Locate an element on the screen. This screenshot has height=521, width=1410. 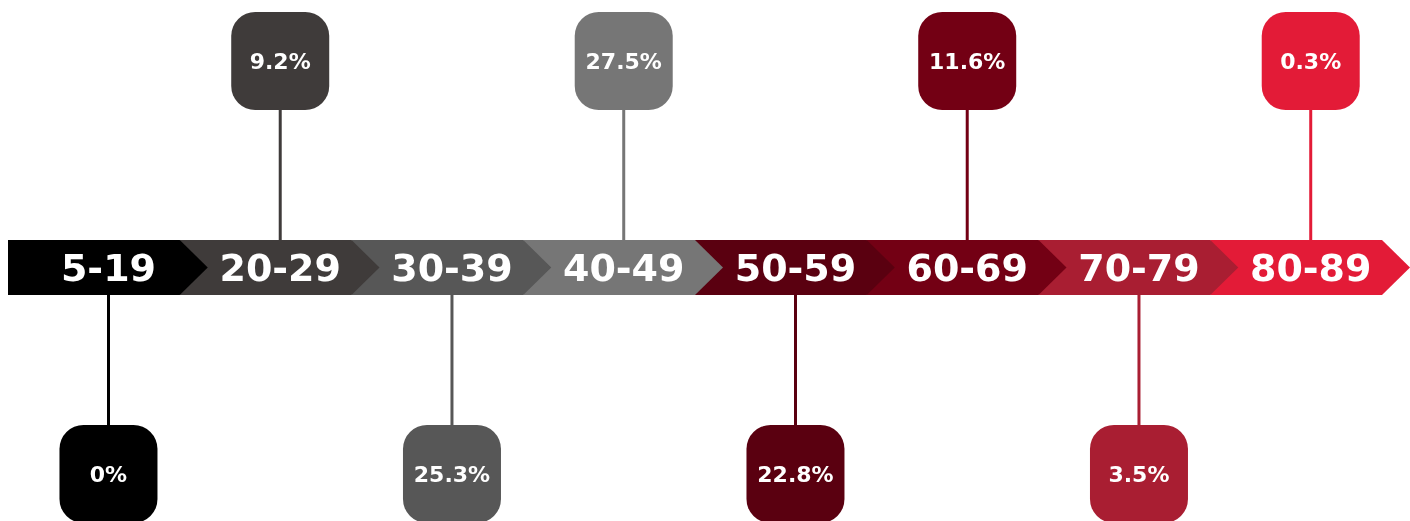
category-label: 60-69 is located at coordinates (967, 267).